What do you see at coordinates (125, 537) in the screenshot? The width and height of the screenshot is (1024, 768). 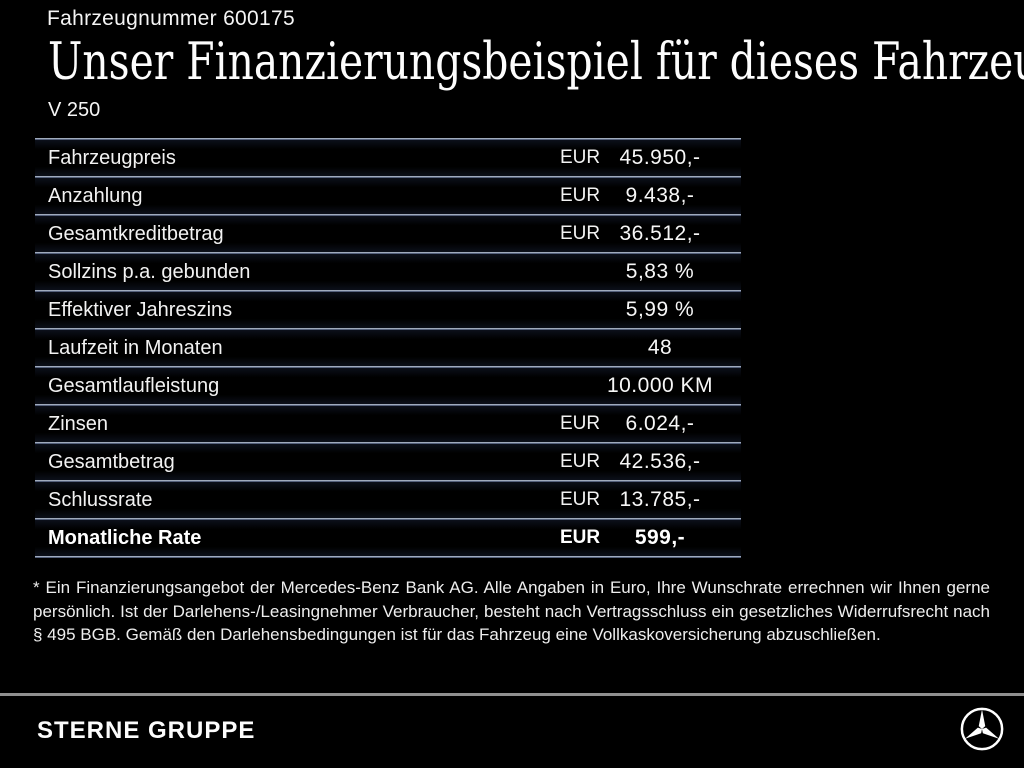 I see `row-label: Monatliche Rate` at bounding box center [125, 537].